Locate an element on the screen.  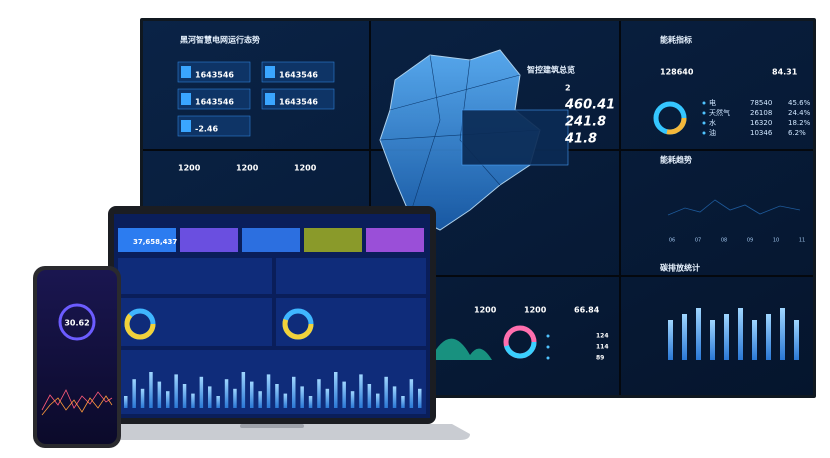
rank-value: 114 is located at coordinates (602, 347).